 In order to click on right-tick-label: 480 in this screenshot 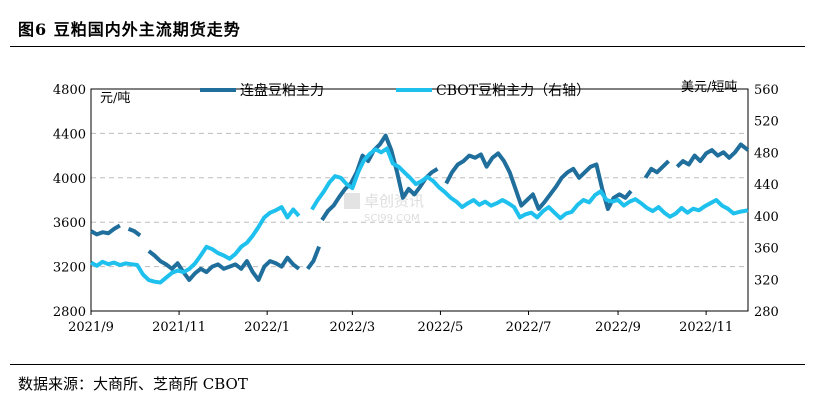, I will do `click(766, 153)`.